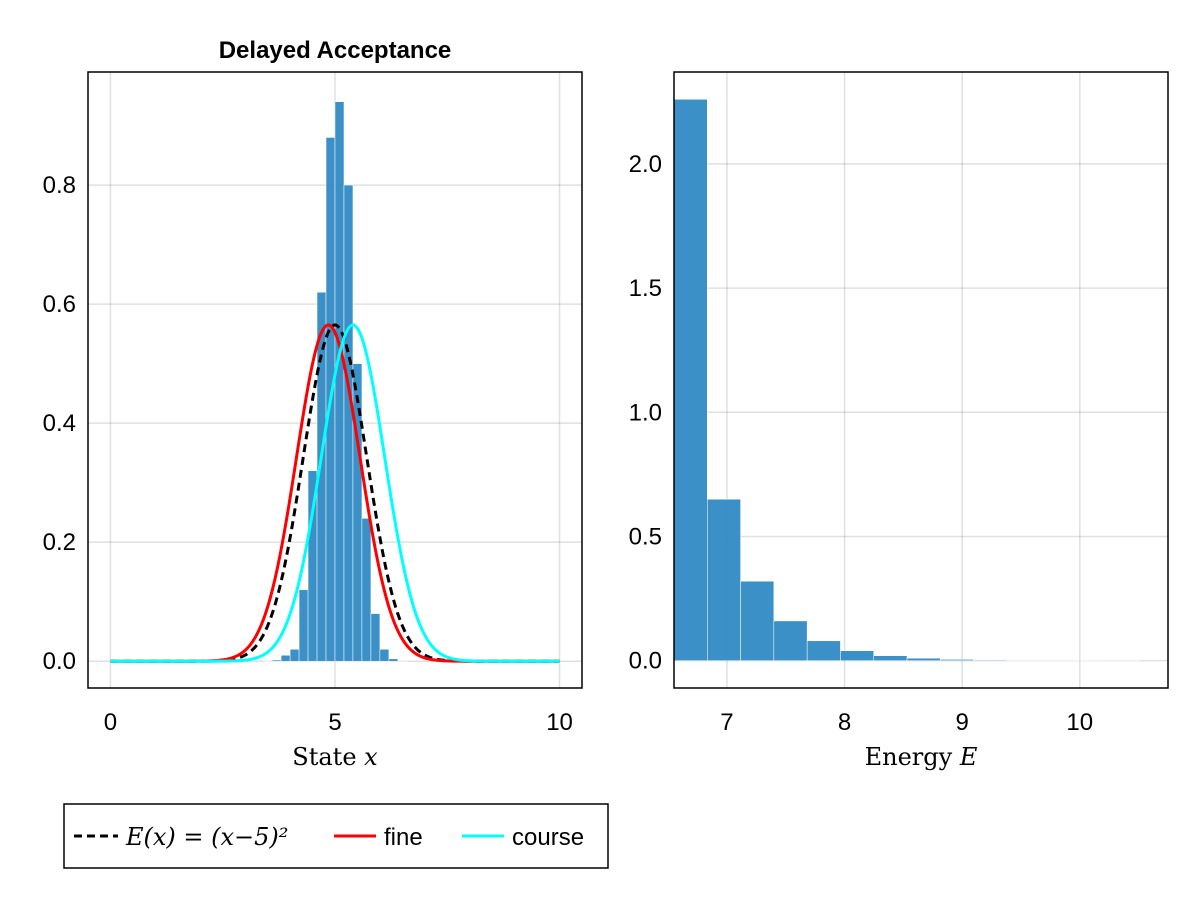  What do you see at coordinates (645, 412) in the screenshot?
I see `right-ytick-label: 1.0` at bounding box center [645, 412].